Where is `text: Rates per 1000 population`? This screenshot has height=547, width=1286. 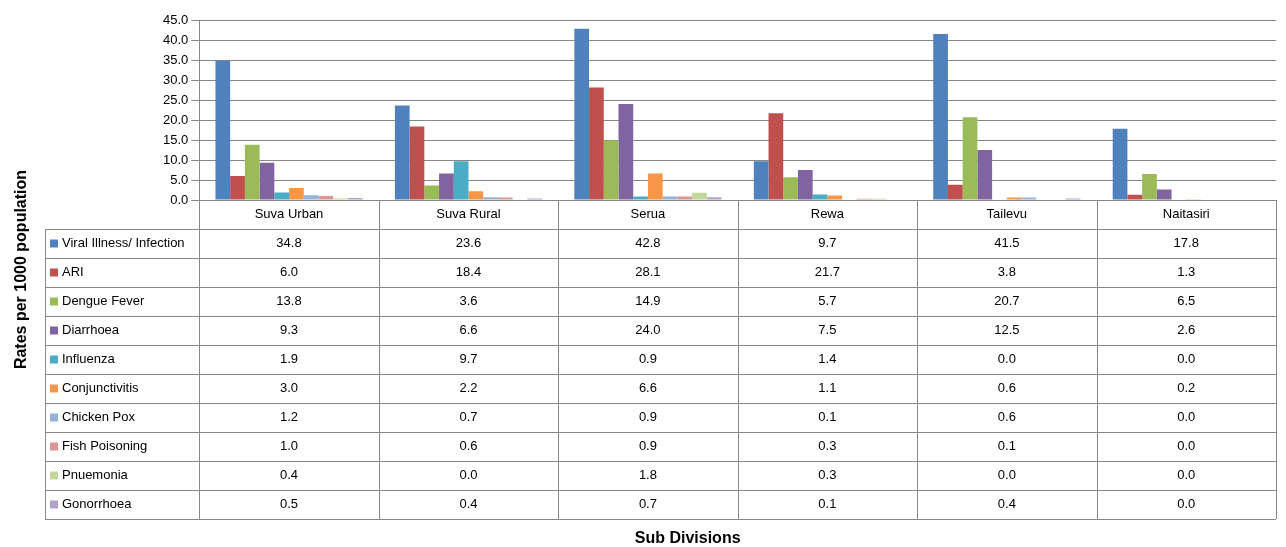
text: Rates per 1000 population is located at coordinates (21, 269).